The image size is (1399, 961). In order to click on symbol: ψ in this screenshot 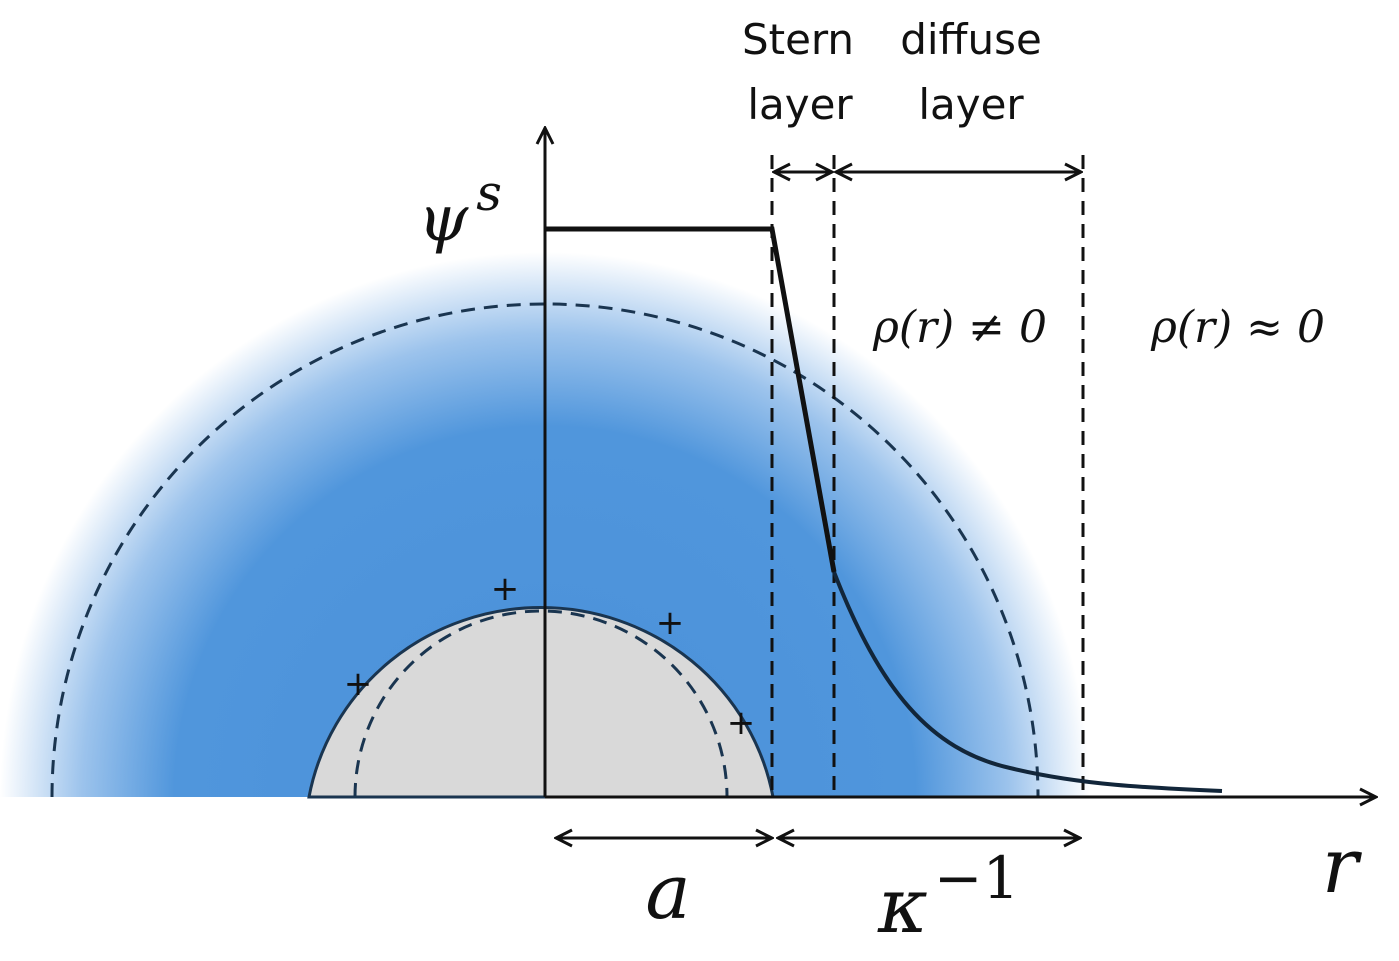, I will do `click(443, 219)`.